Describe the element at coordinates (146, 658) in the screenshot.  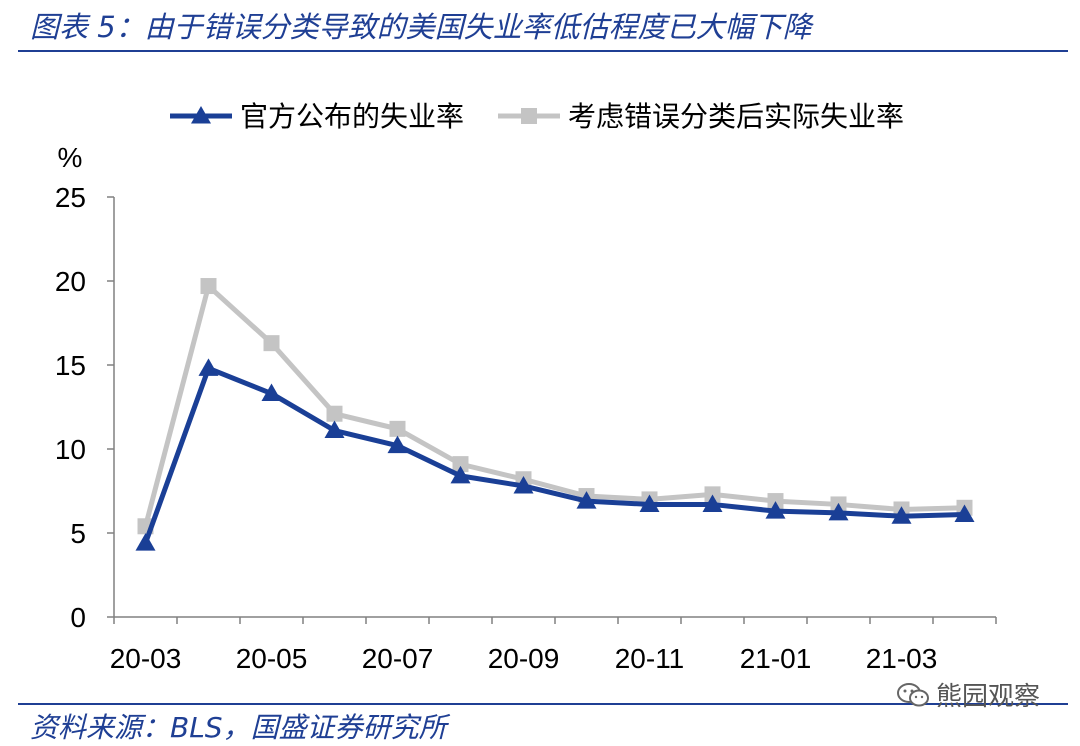
I see `x-tick-label: 20-03` at that location.